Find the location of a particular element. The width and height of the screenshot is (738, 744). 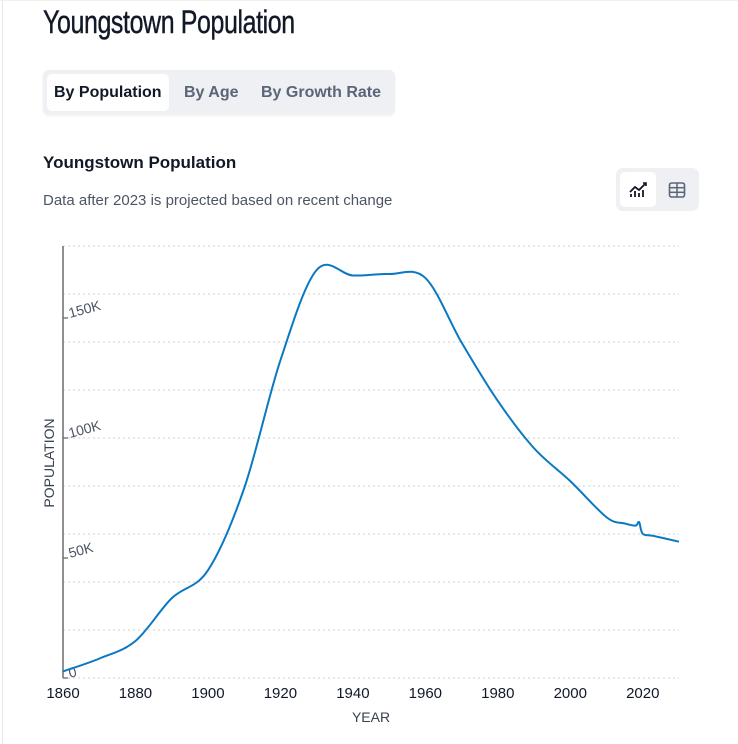

table-view-button is located at coordinates (677, 189).